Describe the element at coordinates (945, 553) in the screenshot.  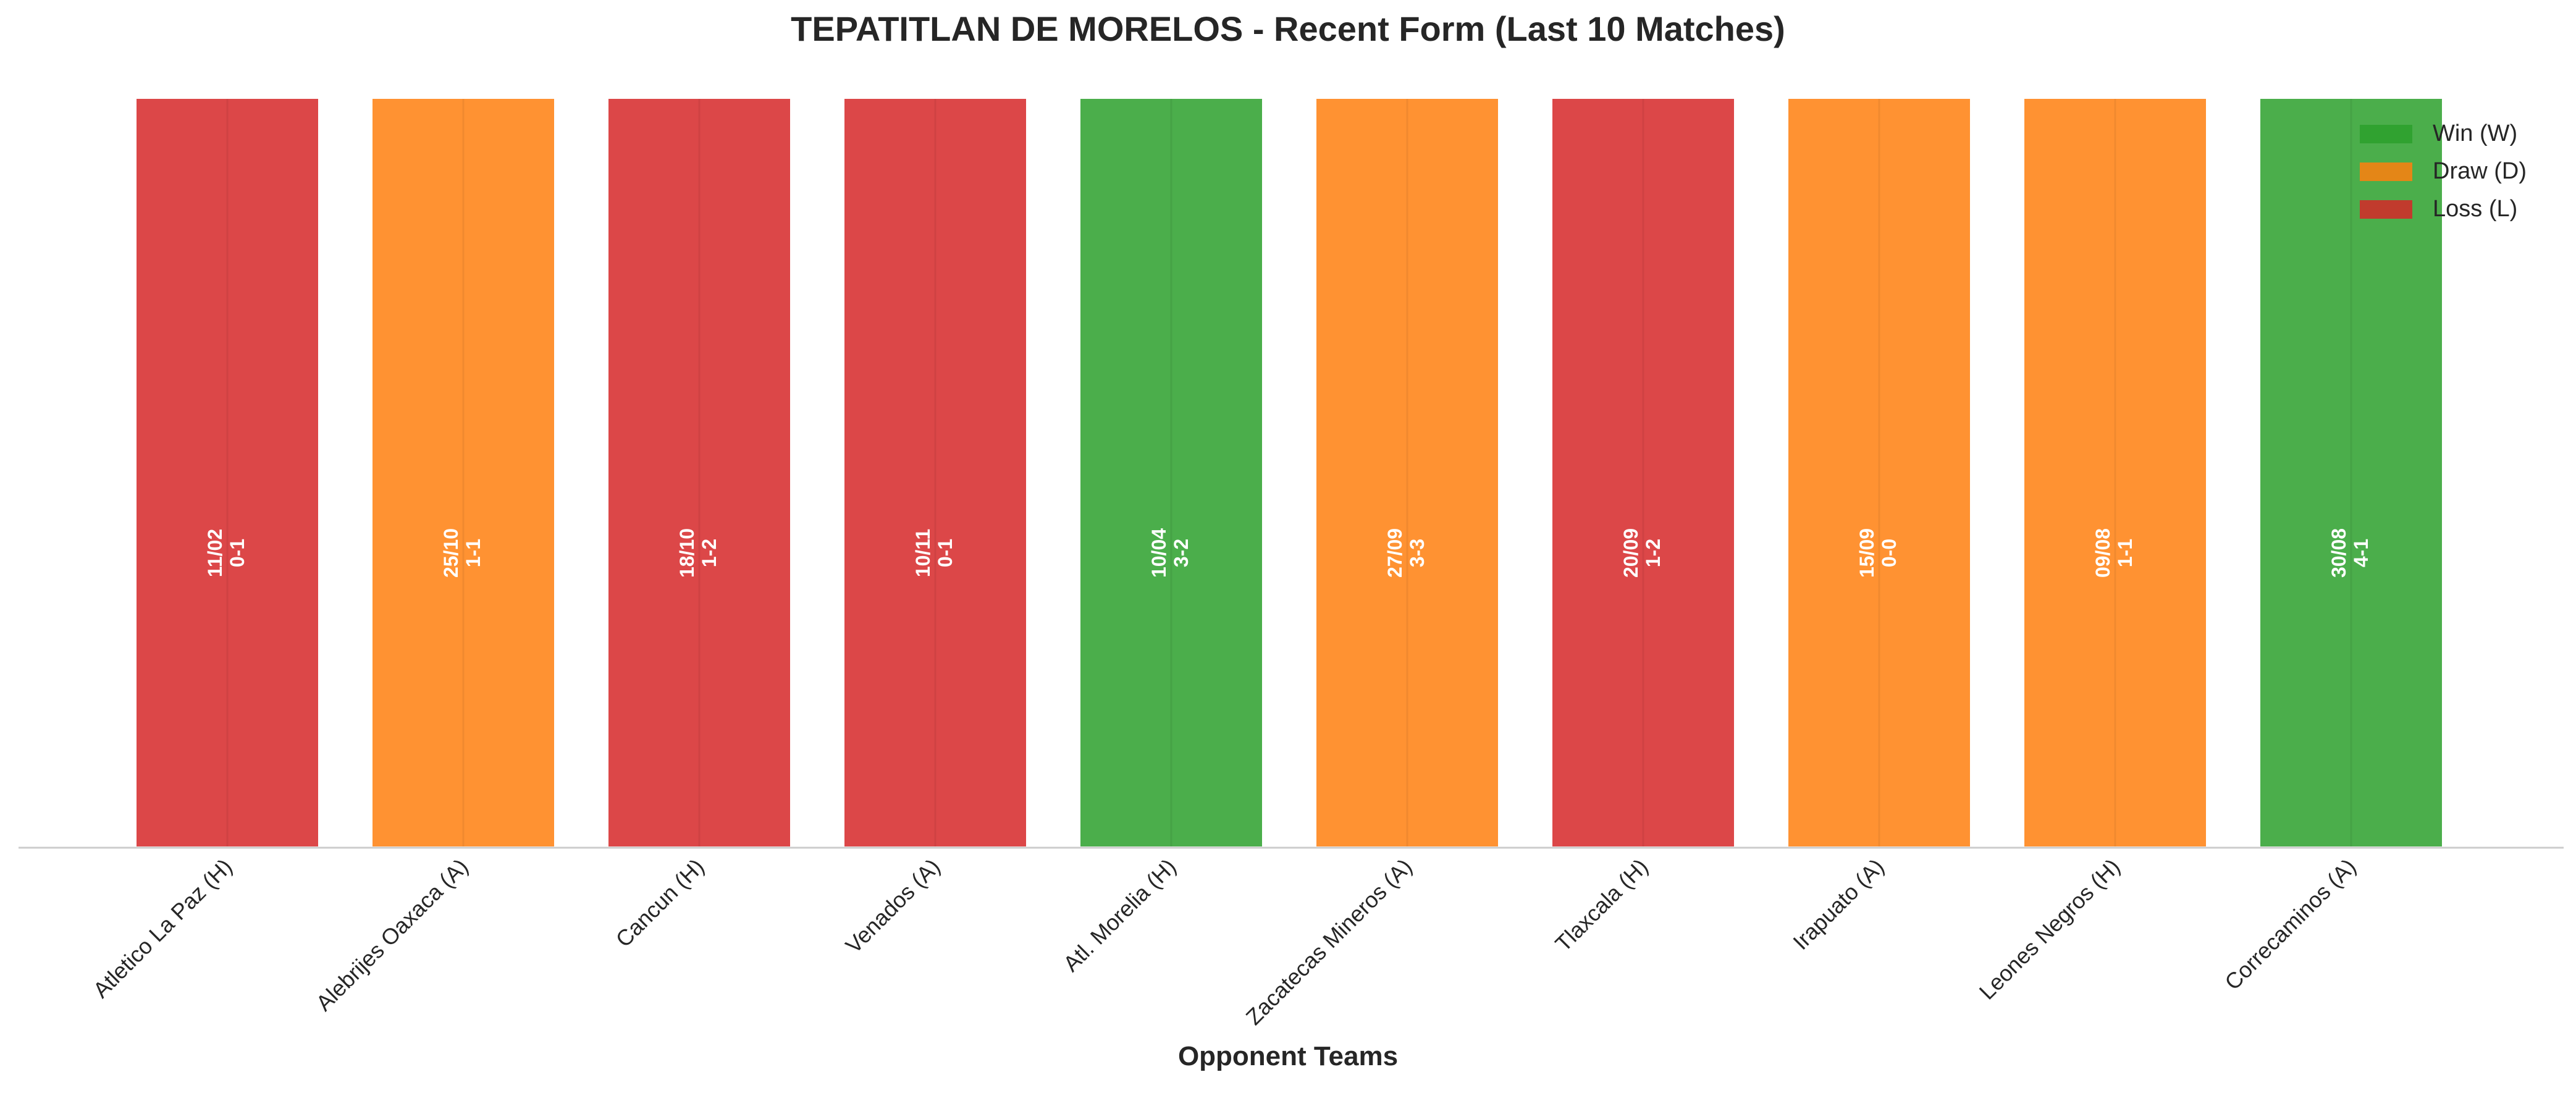
I see `bar-score-4: 0-1` at that location.